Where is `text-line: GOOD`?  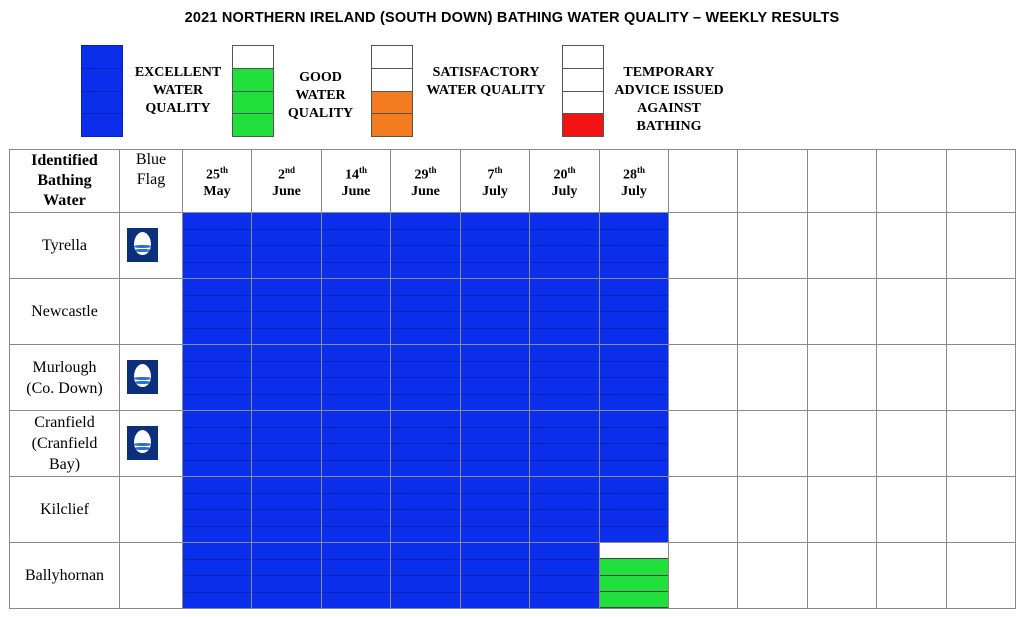
text-line: GOOD is located at coordinates (320, 77).